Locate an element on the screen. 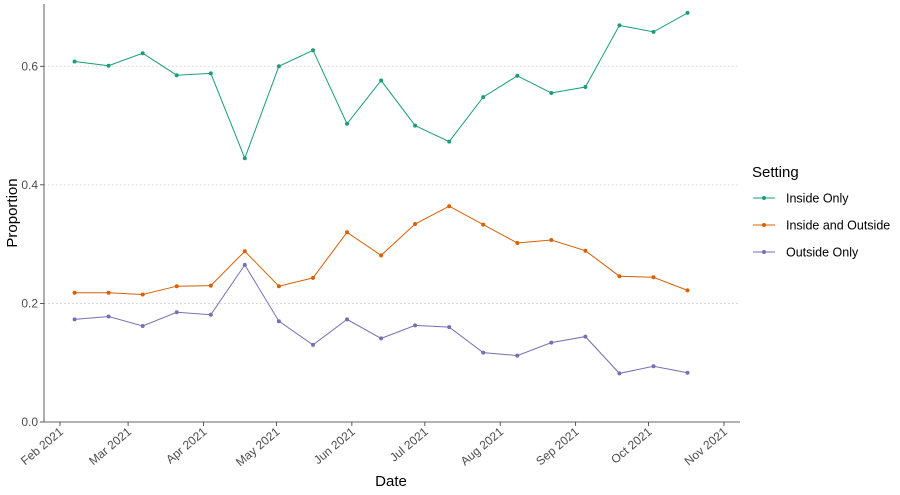 Image resolution: width=900 pixels, height=495 pixels. legend-item: Outside Only is located at coordinates (806, 253).